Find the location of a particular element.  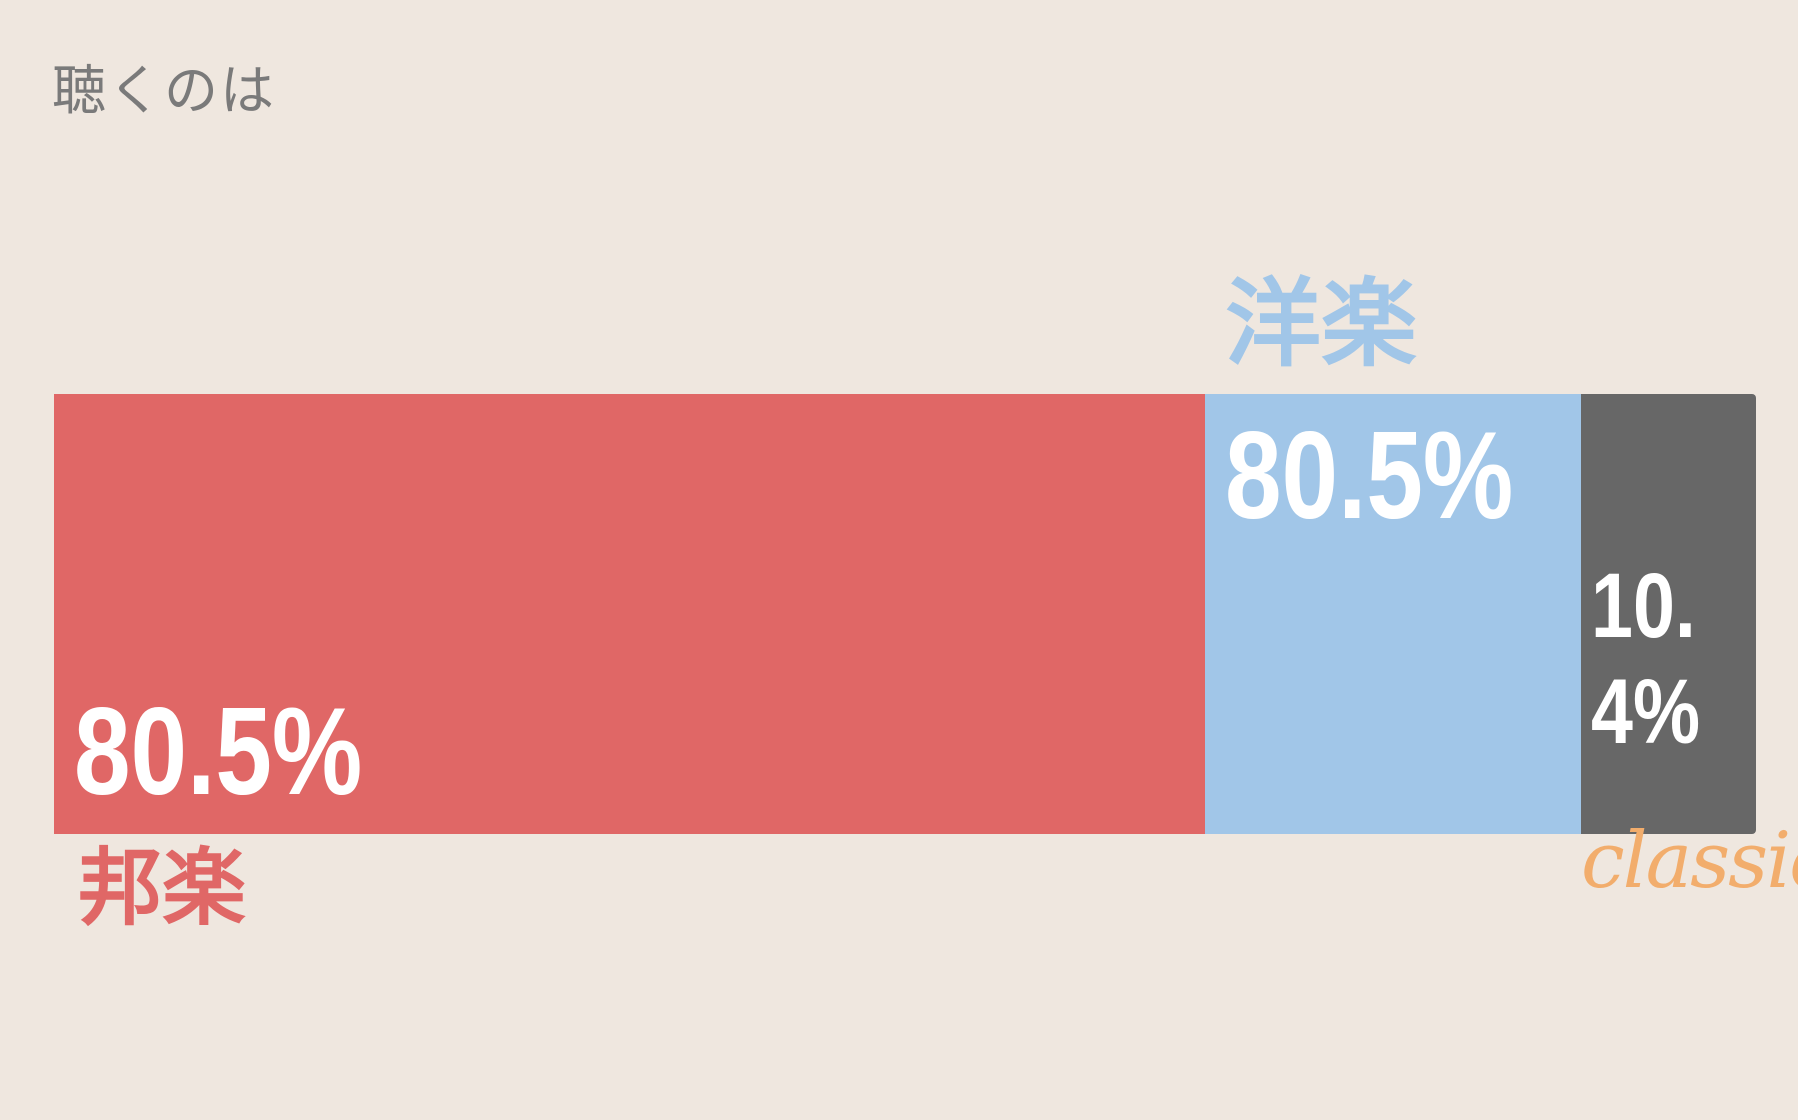

segment-category-label: 洋楽 is located at coordinates (1321, 323).